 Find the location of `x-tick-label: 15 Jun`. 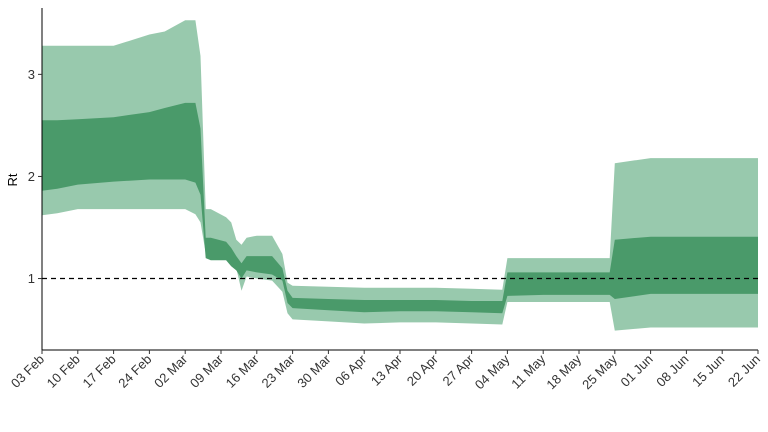

x-tick-label: 15 Jun is located at coordinates (708, 371).